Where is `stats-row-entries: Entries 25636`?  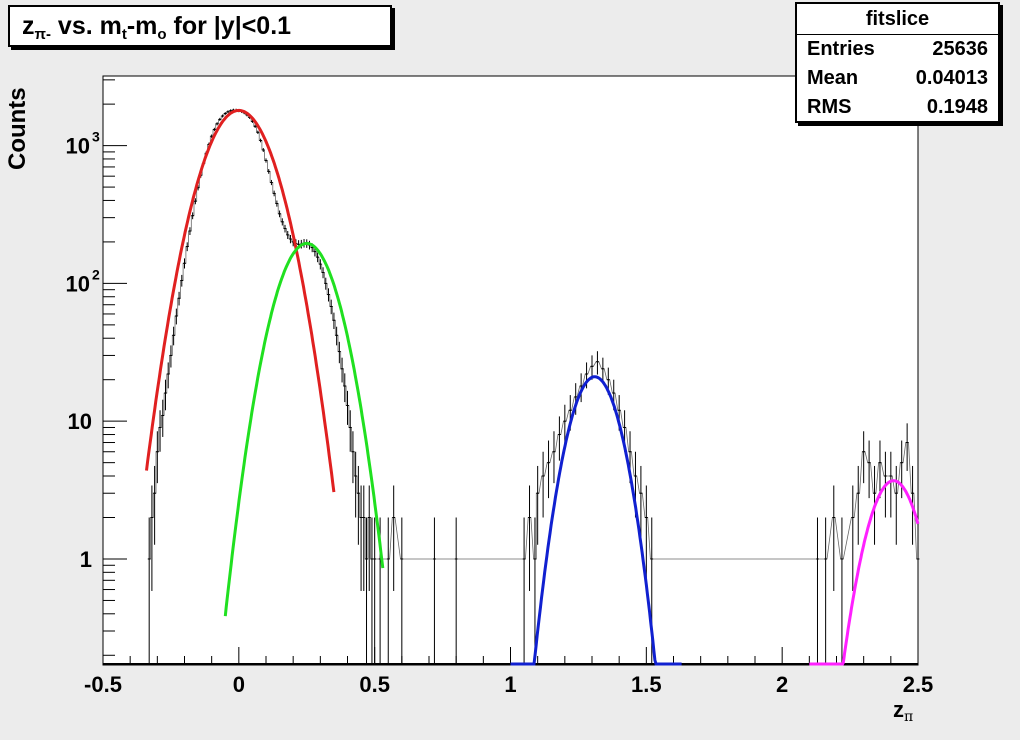 stats-row-entries: Entries 25636 is located at coordinates (897, 49).